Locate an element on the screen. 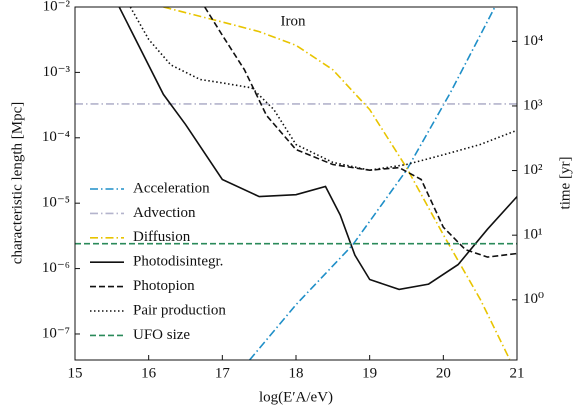  legend-label: Diffusion is located at coordinates (162, 237).